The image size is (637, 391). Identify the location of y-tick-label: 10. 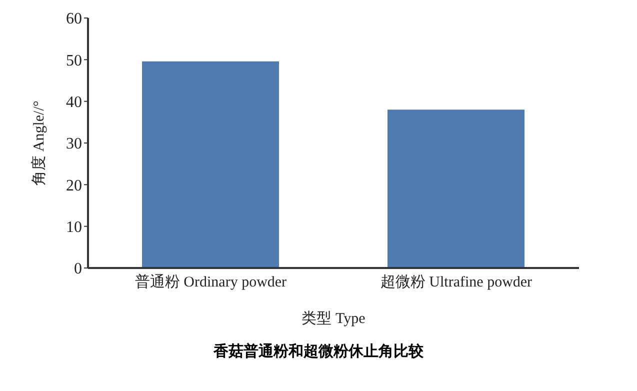
(74, 227).